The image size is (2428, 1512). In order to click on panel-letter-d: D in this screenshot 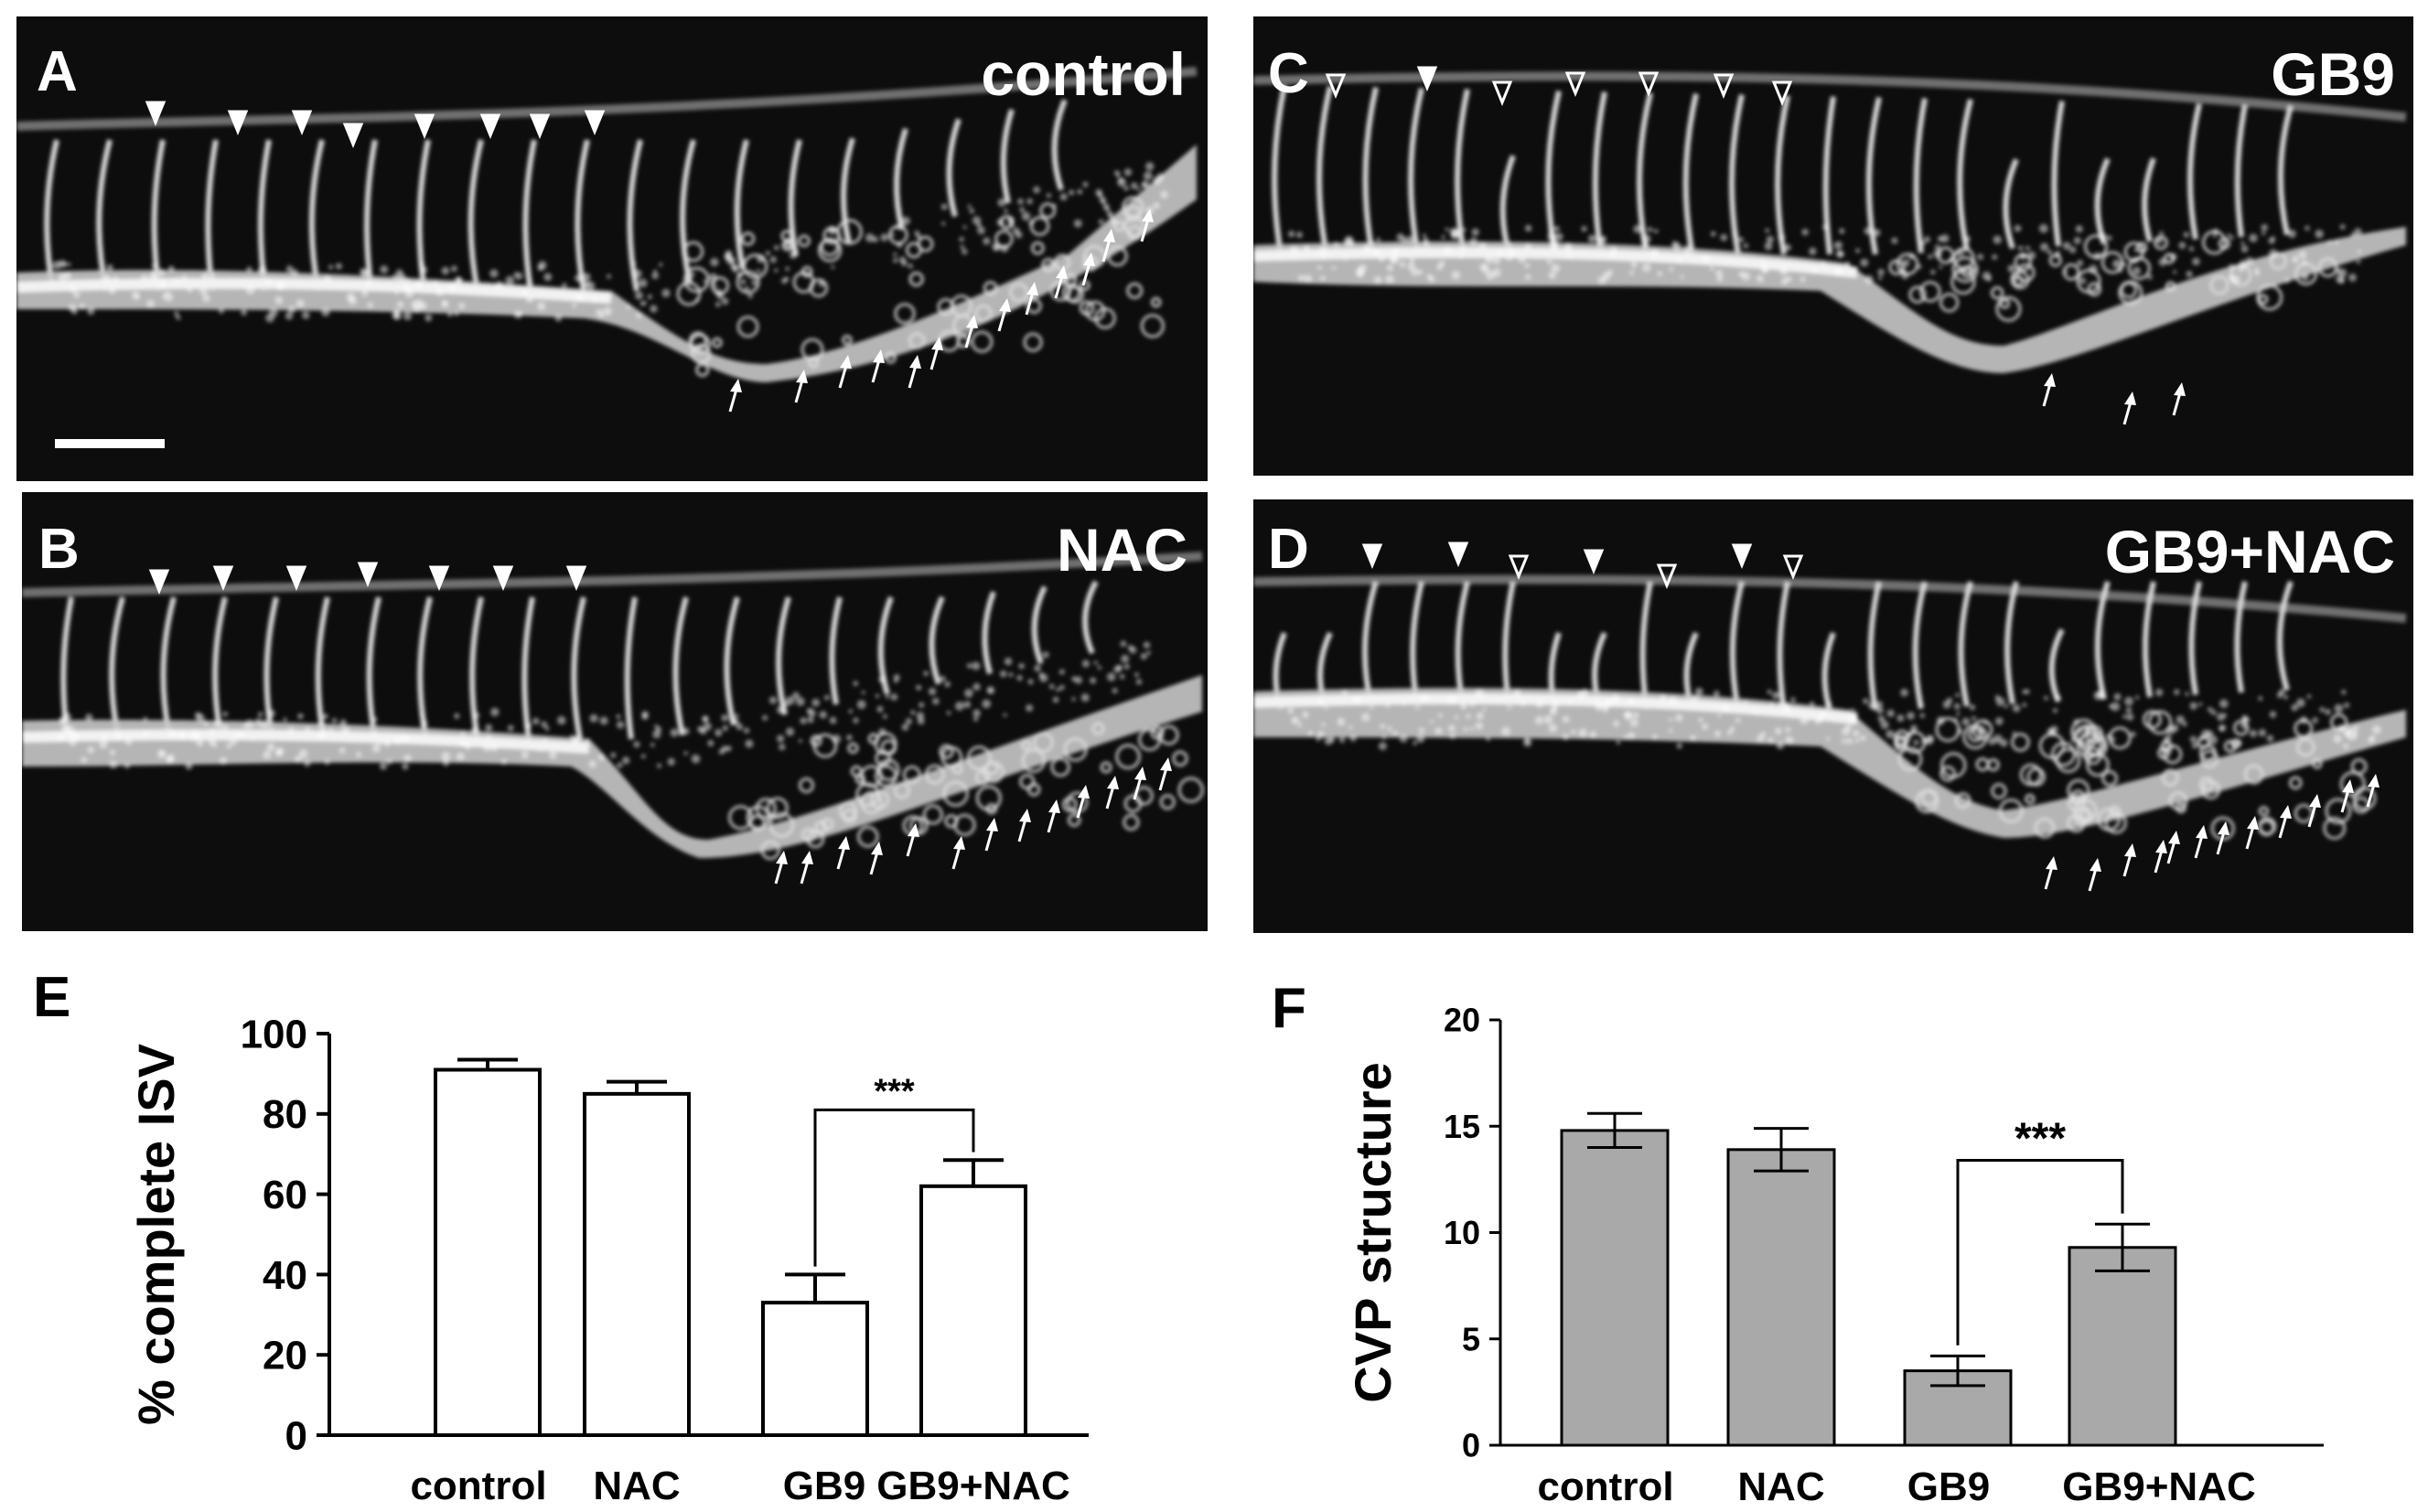, I will do `click(1288, 549)`.